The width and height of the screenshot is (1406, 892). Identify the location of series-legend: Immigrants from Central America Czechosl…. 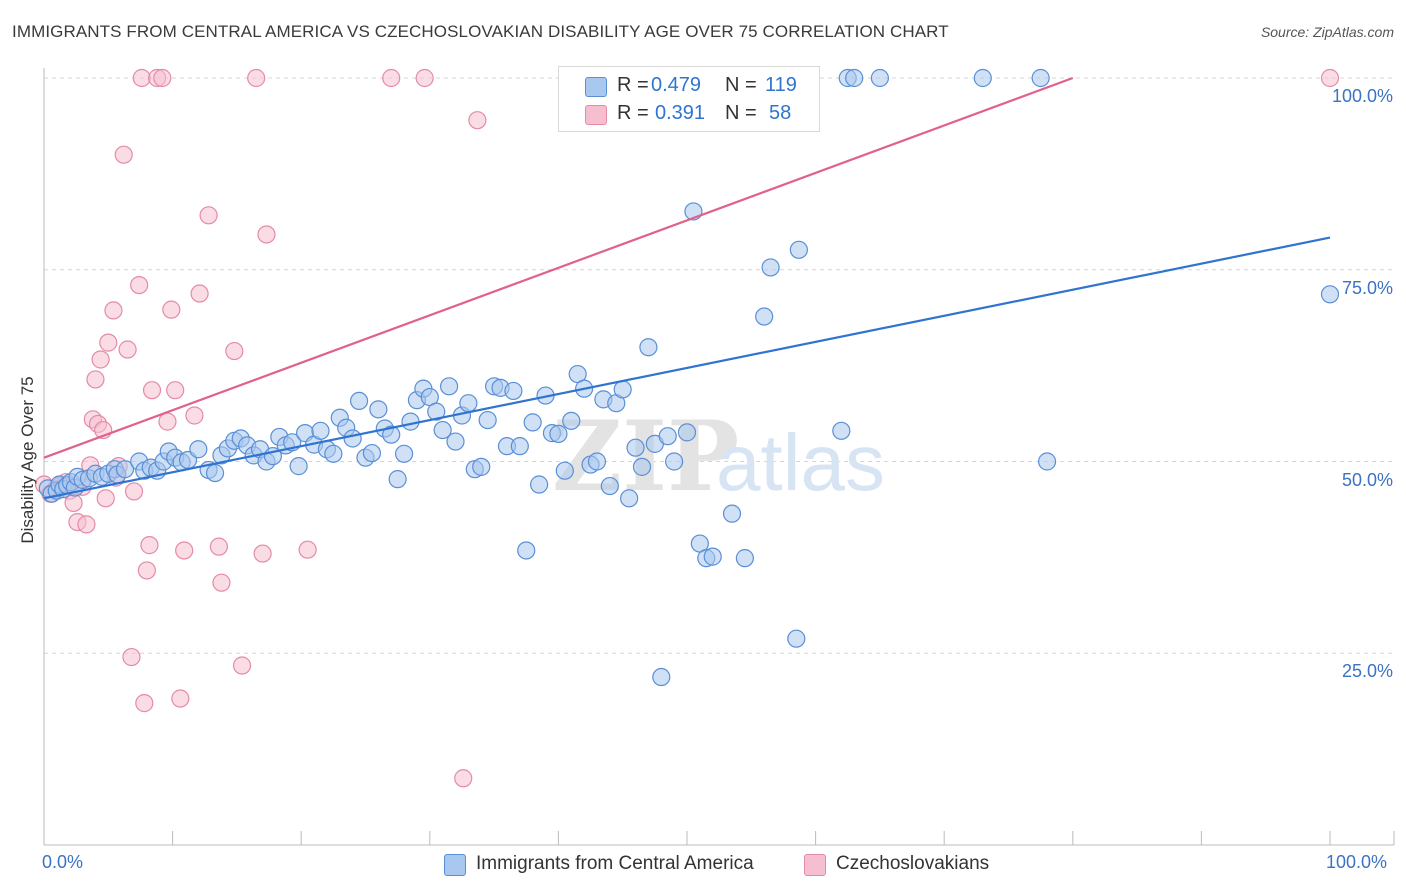
(703, 865).